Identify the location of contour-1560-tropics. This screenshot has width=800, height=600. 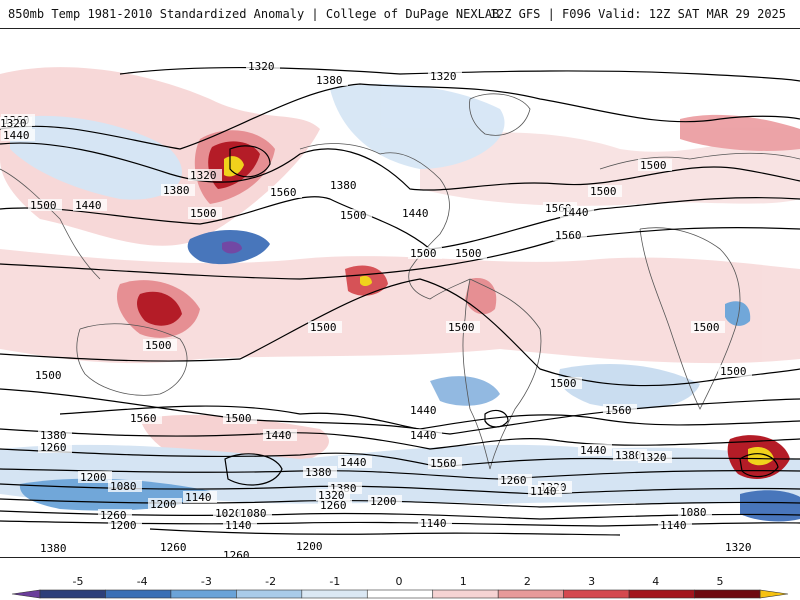
(400, 253).